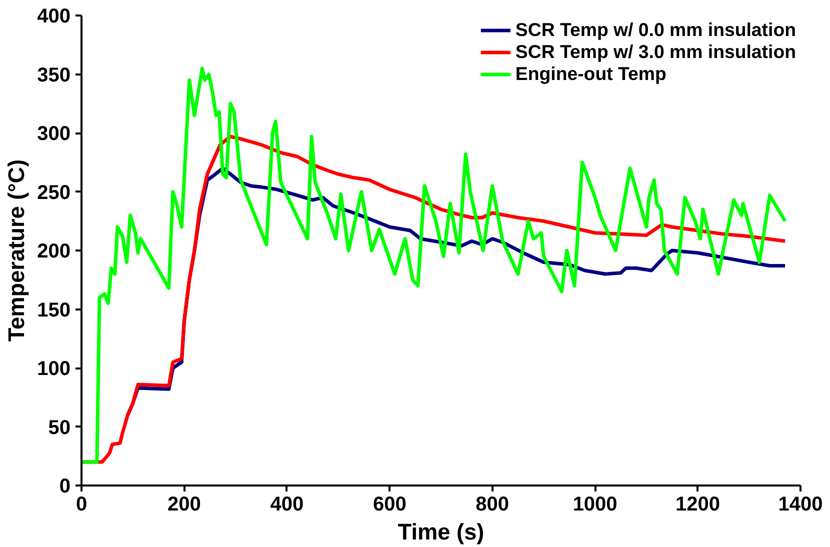 This screenshot has width=830, height=547. I want to click on x-tick-label: 1000, so click(595, 505).